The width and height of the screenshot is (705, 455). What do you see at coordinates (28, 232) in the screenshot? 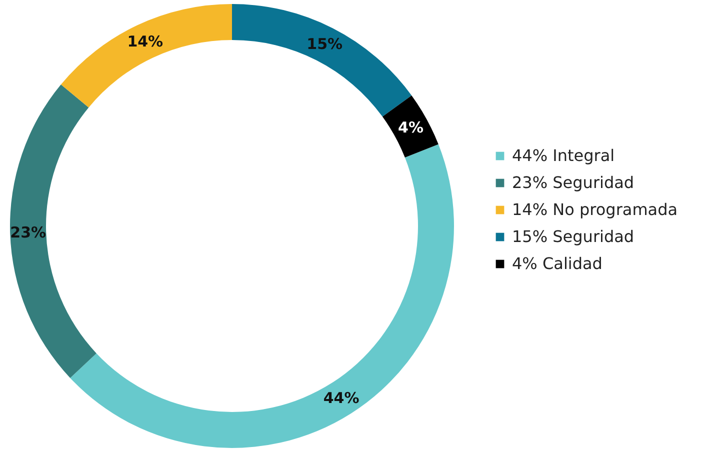
I see `data-label: 23%` at bounding box center [28, 232].